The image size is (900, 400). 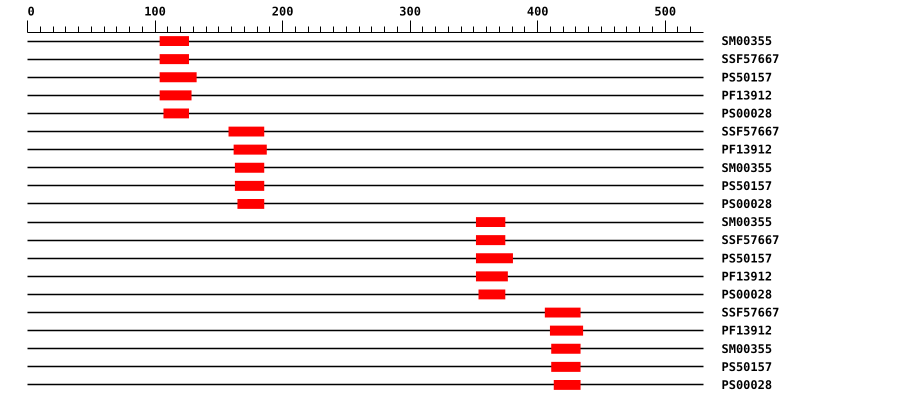 I want to click on x-tick-label: 300, so click(x=410, y=11).